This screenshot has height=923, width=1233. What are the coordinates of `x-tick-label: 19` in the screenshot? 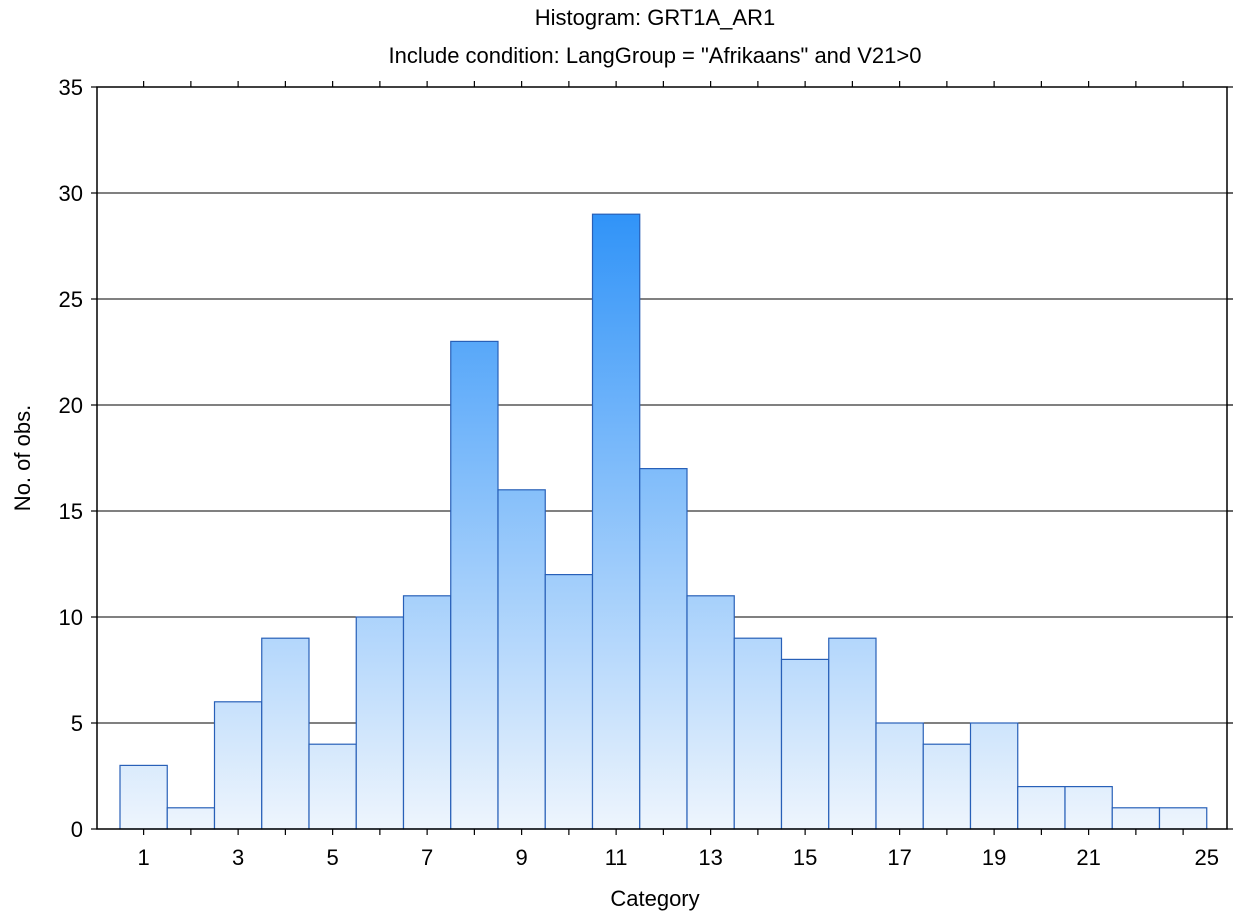 It's located at (994, 857).